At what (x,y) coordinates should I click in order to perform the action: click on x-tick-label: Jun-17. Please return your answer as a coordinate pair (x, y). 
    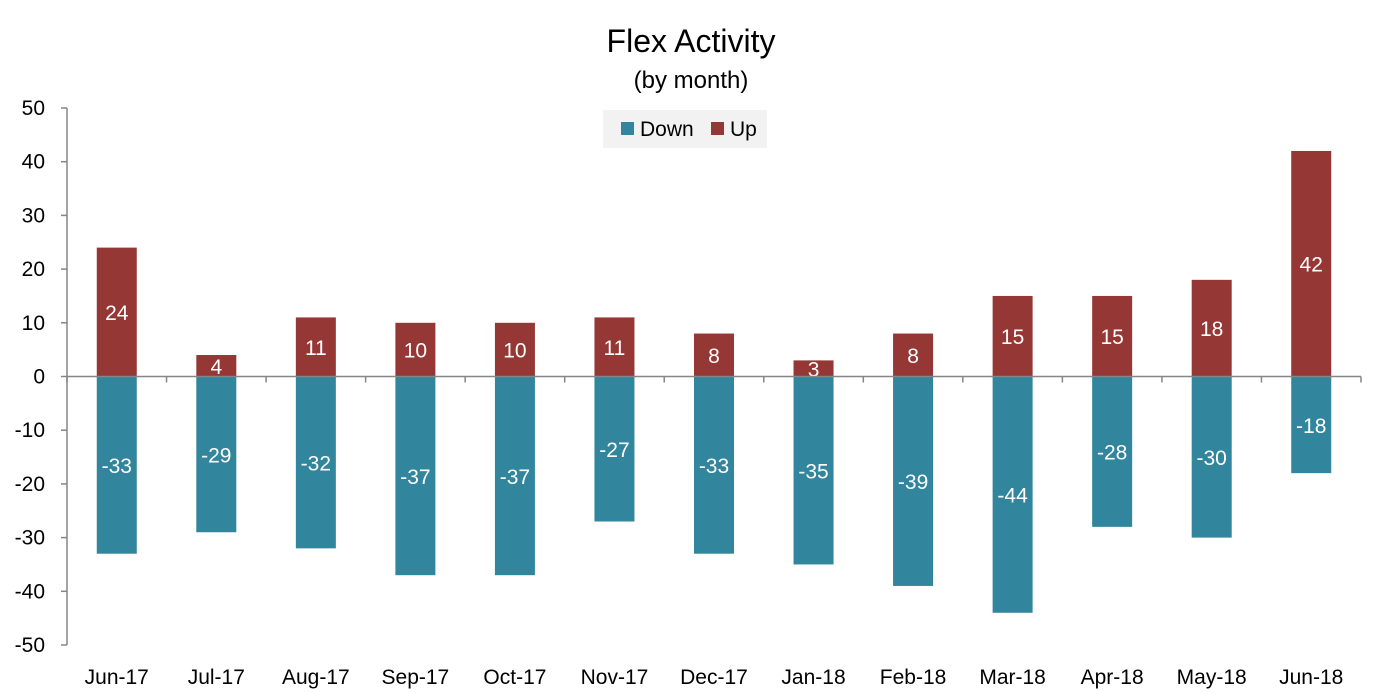
    Looking at the image, I should click on (117, 677).